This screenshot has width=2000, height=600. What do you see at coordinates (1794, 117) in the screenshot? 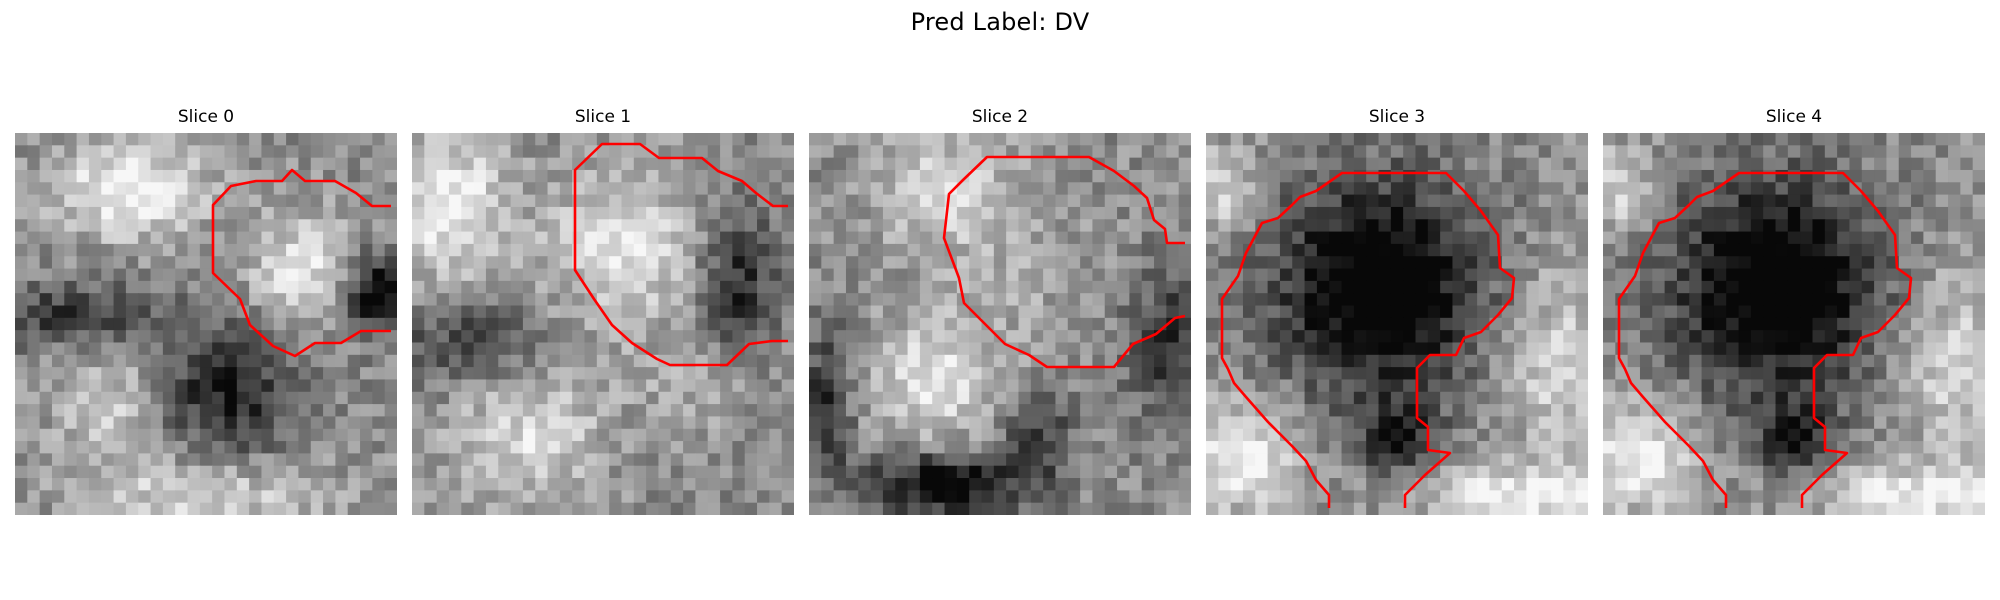
I see `slice-title-4: Slice 4` at bounding box center [1794, 117].